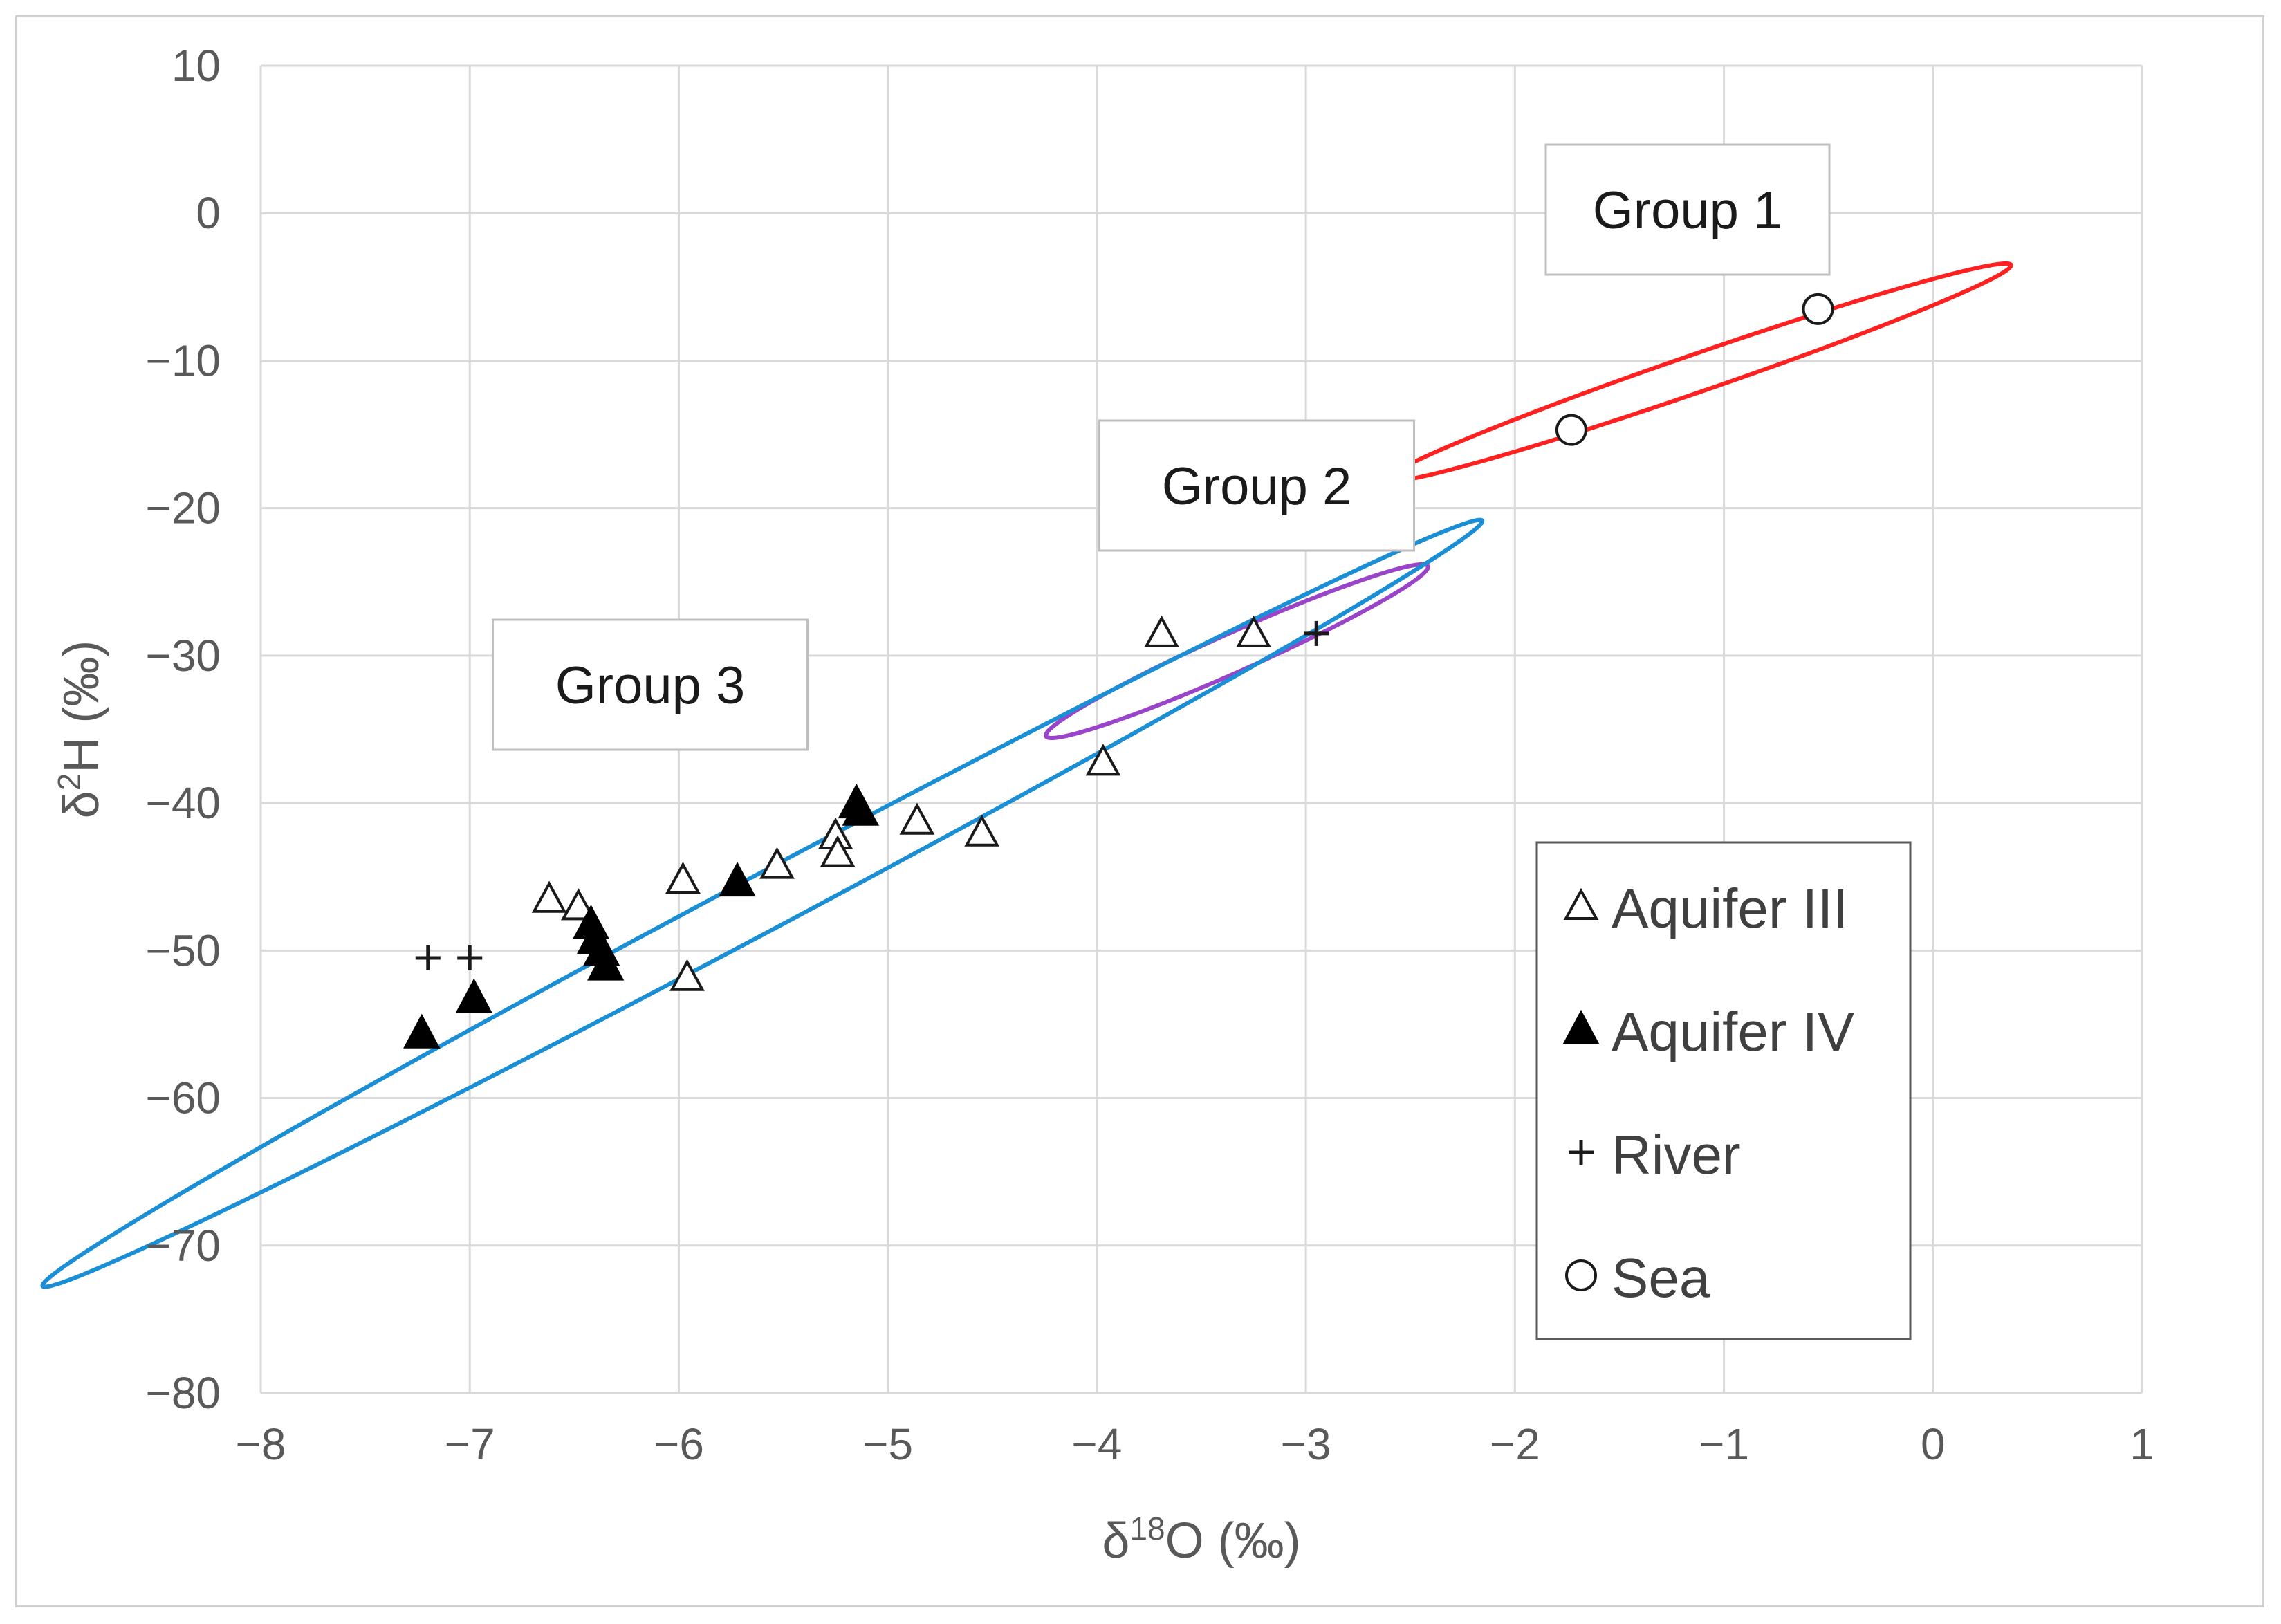 This screenshot has height=1624, width=2281. What do you see at coordinates (1676, 1154) in the screenshot?
I see `legend-river-label: River` at bounding box center [1676, 1154].